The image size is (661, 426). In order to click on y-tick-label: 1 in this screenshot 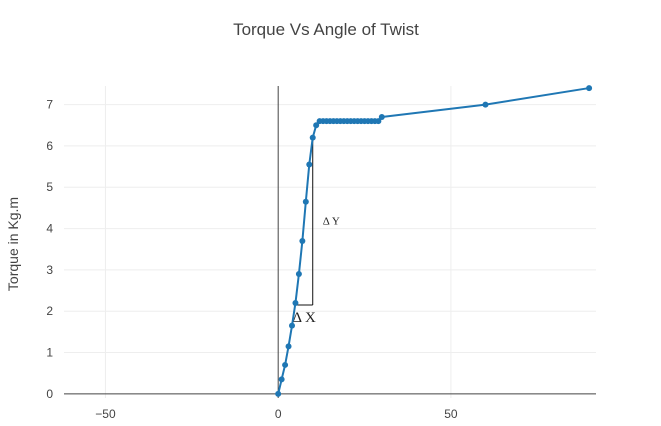, I will do `click(49, 353)`.